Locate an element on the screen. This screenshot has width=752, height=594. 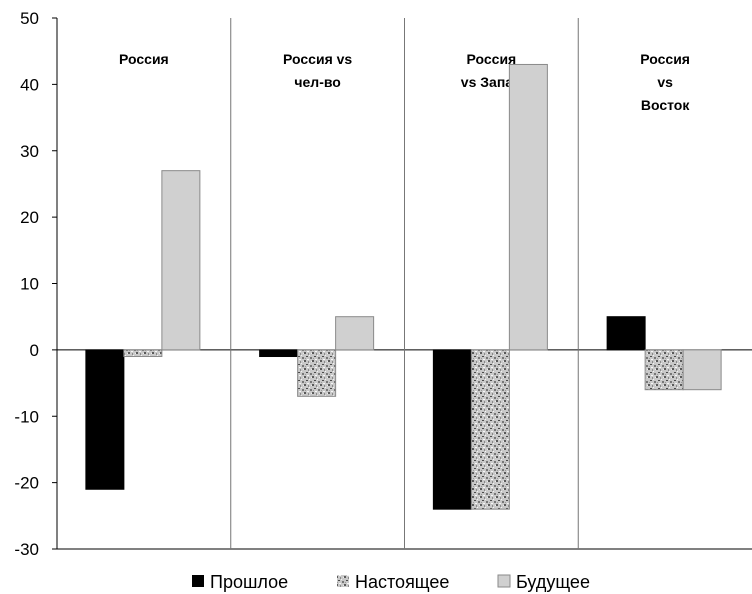
y-tick-label: 20 is located at coordinates (29, 217).